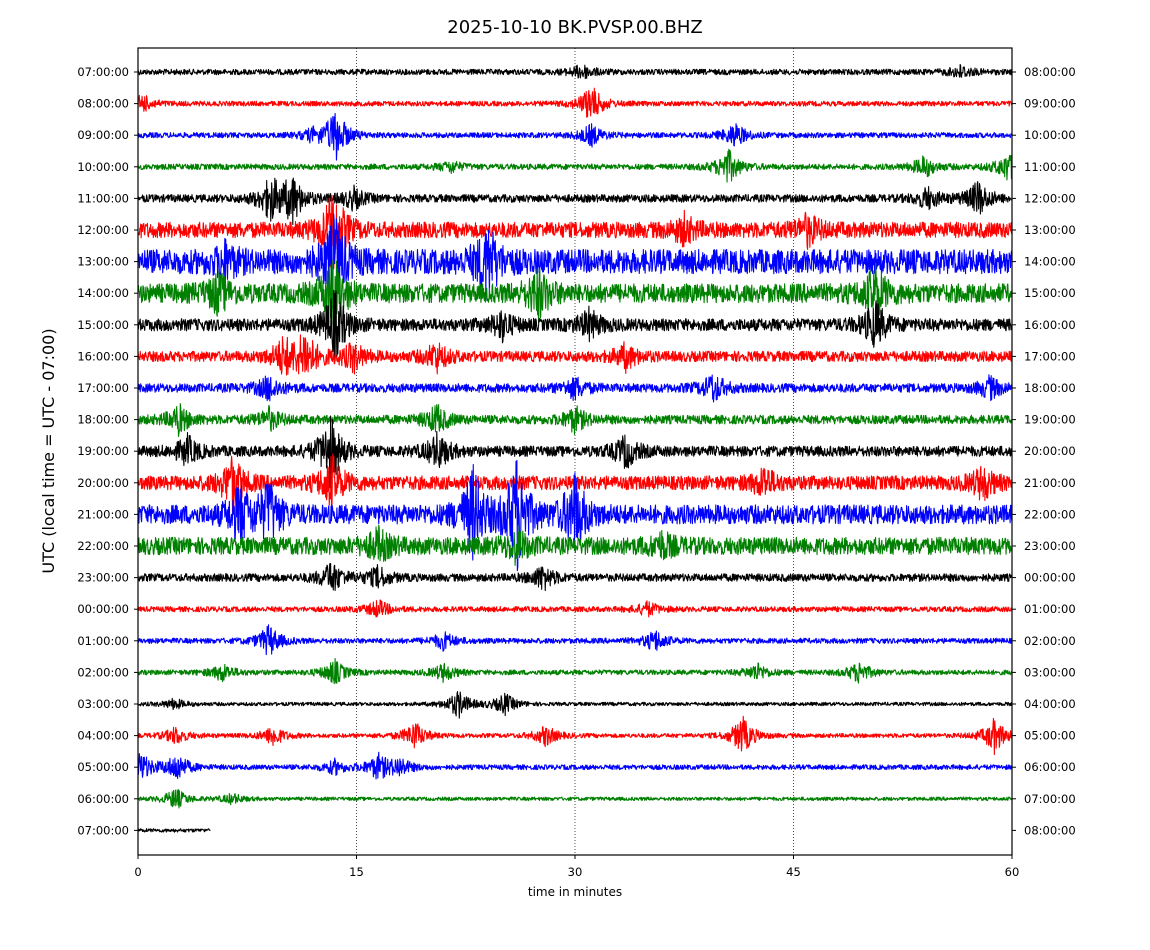 This screenshot has width=1150, height=950. Describe the element at coordinates (48, 450) in the screenshot. I see `y-axis-label: UTC (local time = UTC - 07:00)` at that location.